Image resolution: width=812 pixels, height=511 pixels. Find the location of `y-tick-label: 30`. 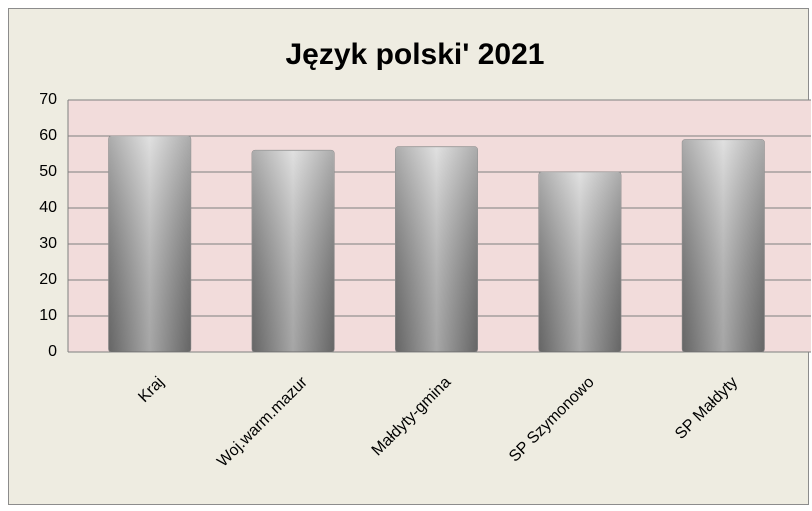

y-tick-label: 30 is located at coordinates (48, 243).